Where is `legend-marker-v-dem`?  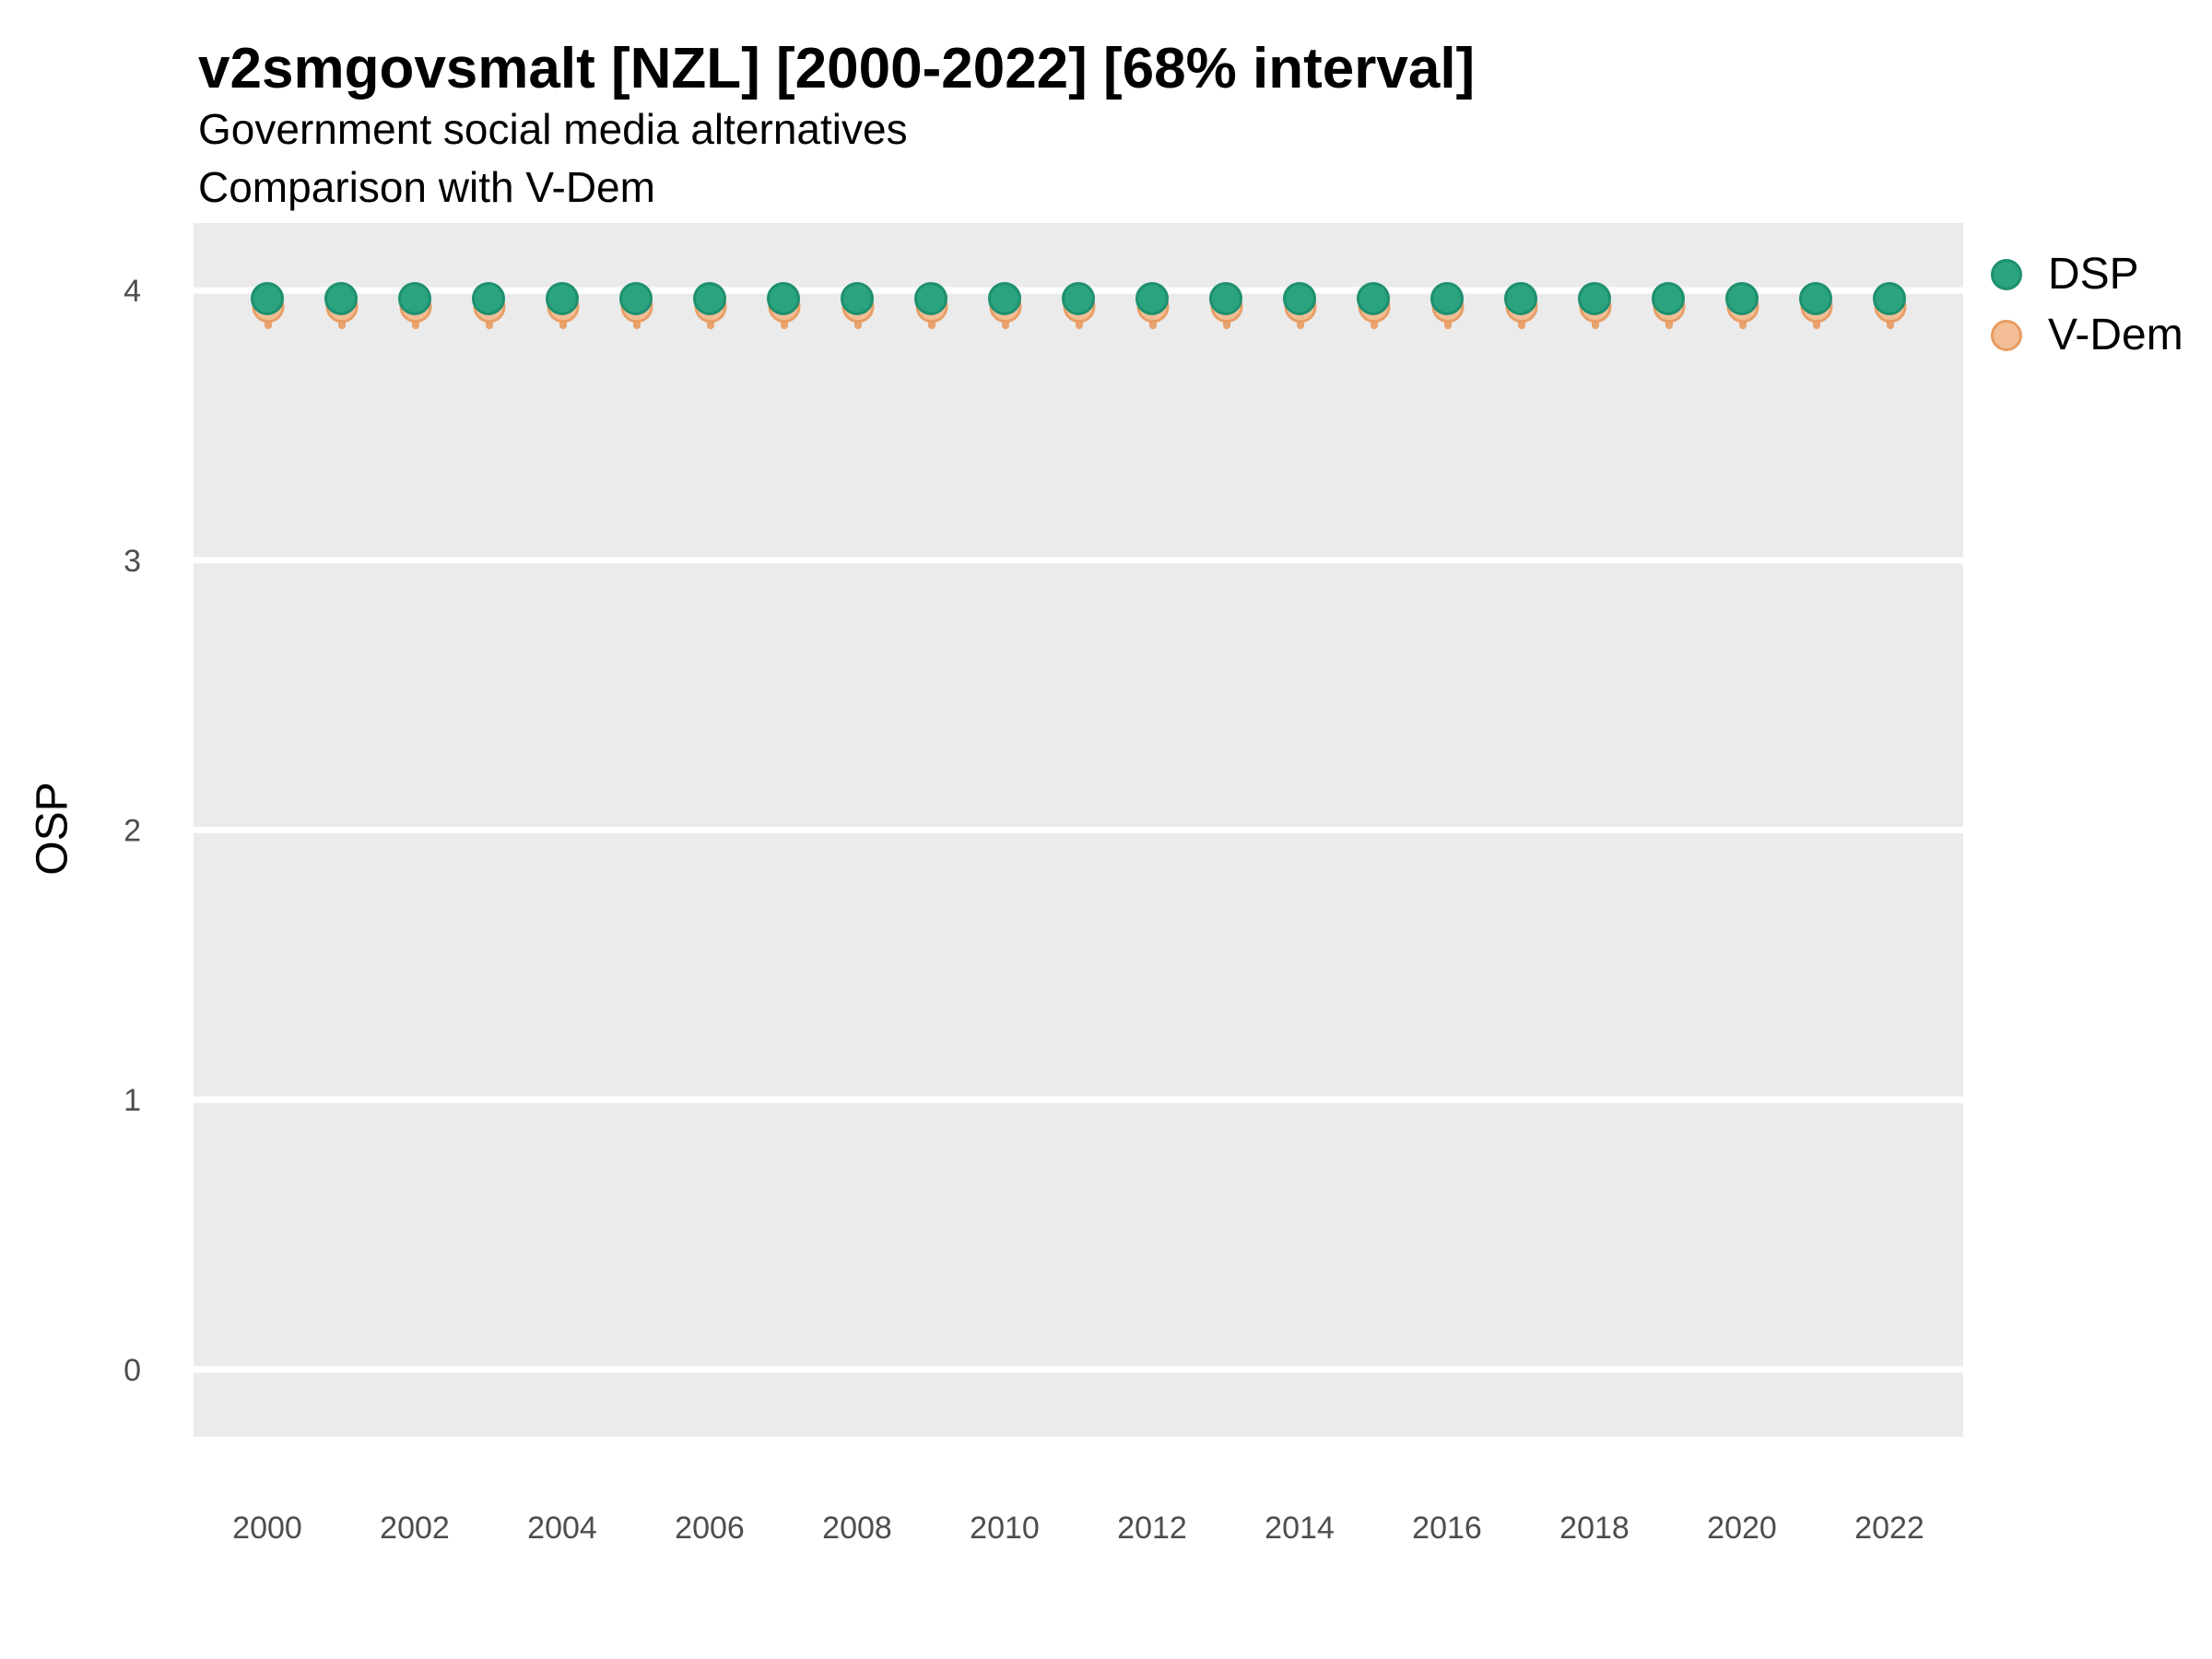
legend-marker-v-dem is located at coordinates (2006, 336).